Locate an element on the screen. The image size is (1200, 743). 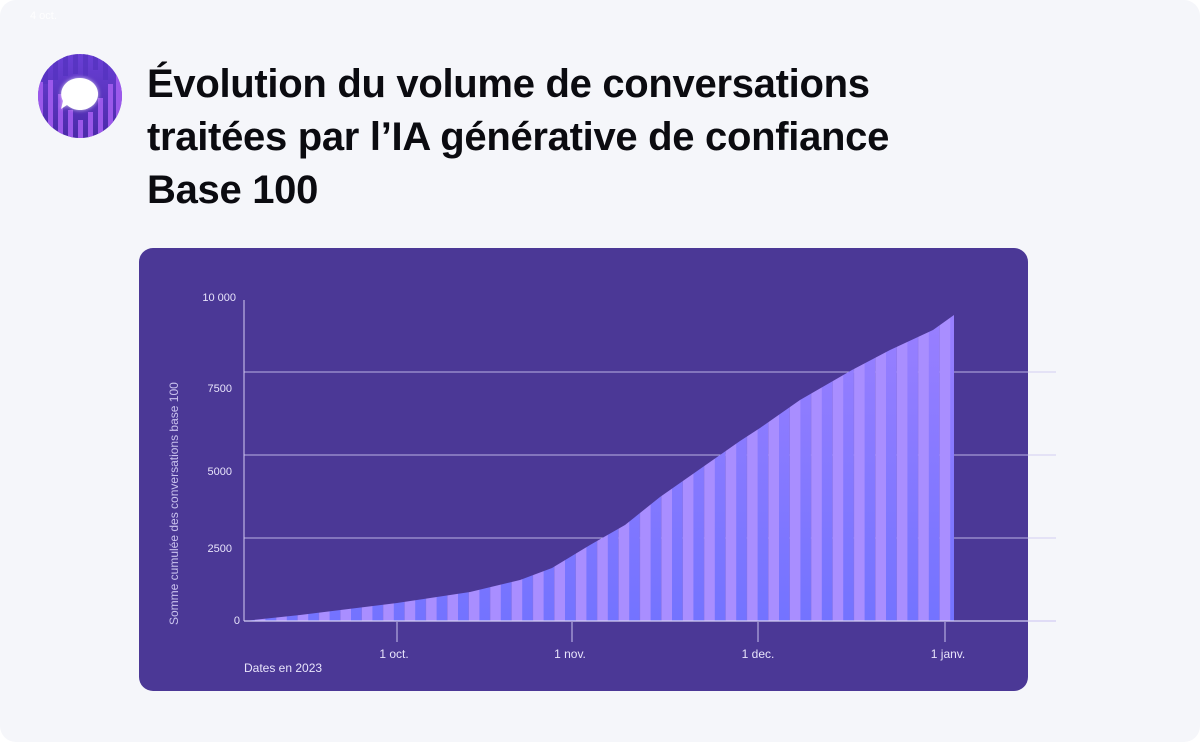
x-tick-oct: 1 oct. is located at coordinates (394, 654).